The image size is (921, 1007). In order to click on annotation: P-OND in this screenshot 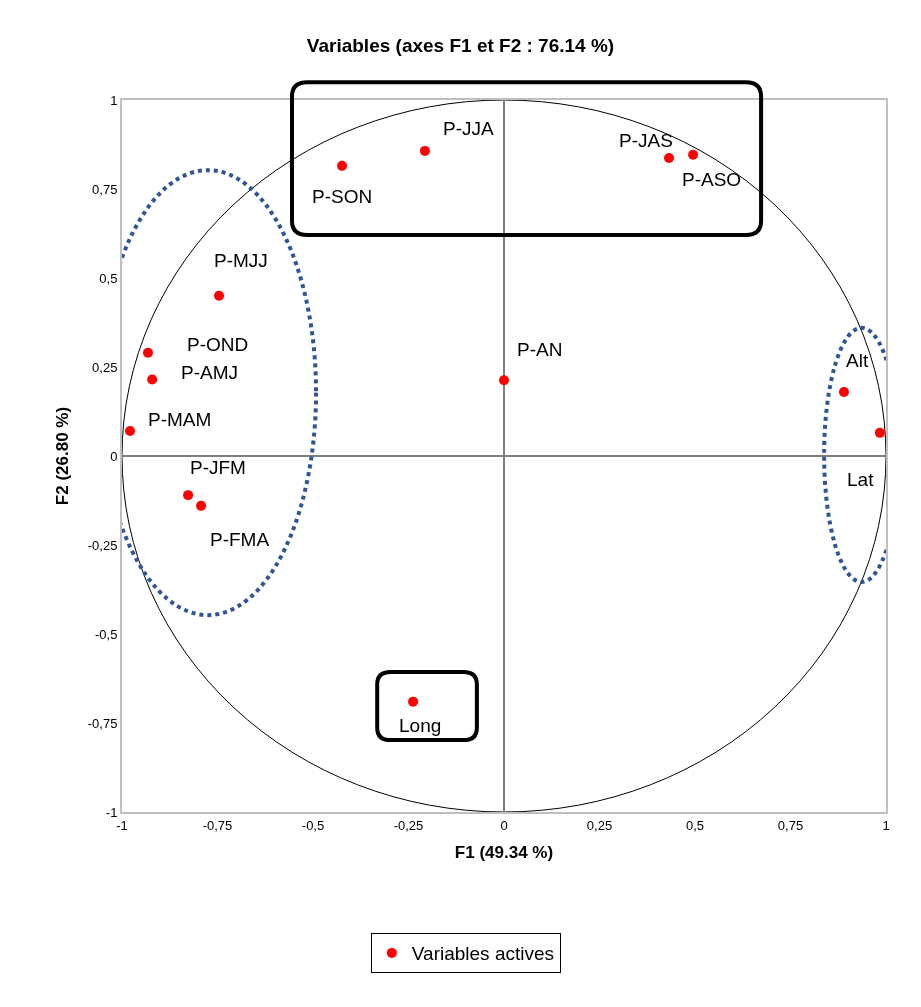, I will do `click(218, 344)`.